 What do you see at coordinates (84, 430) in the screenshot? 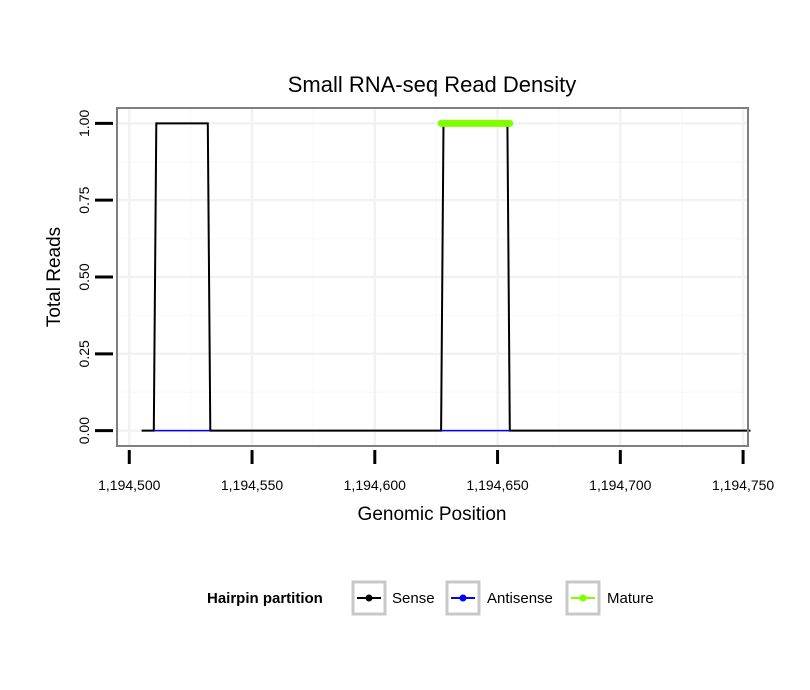
I see `y-tick-label: 0.00` at bounding box center [84, 430].